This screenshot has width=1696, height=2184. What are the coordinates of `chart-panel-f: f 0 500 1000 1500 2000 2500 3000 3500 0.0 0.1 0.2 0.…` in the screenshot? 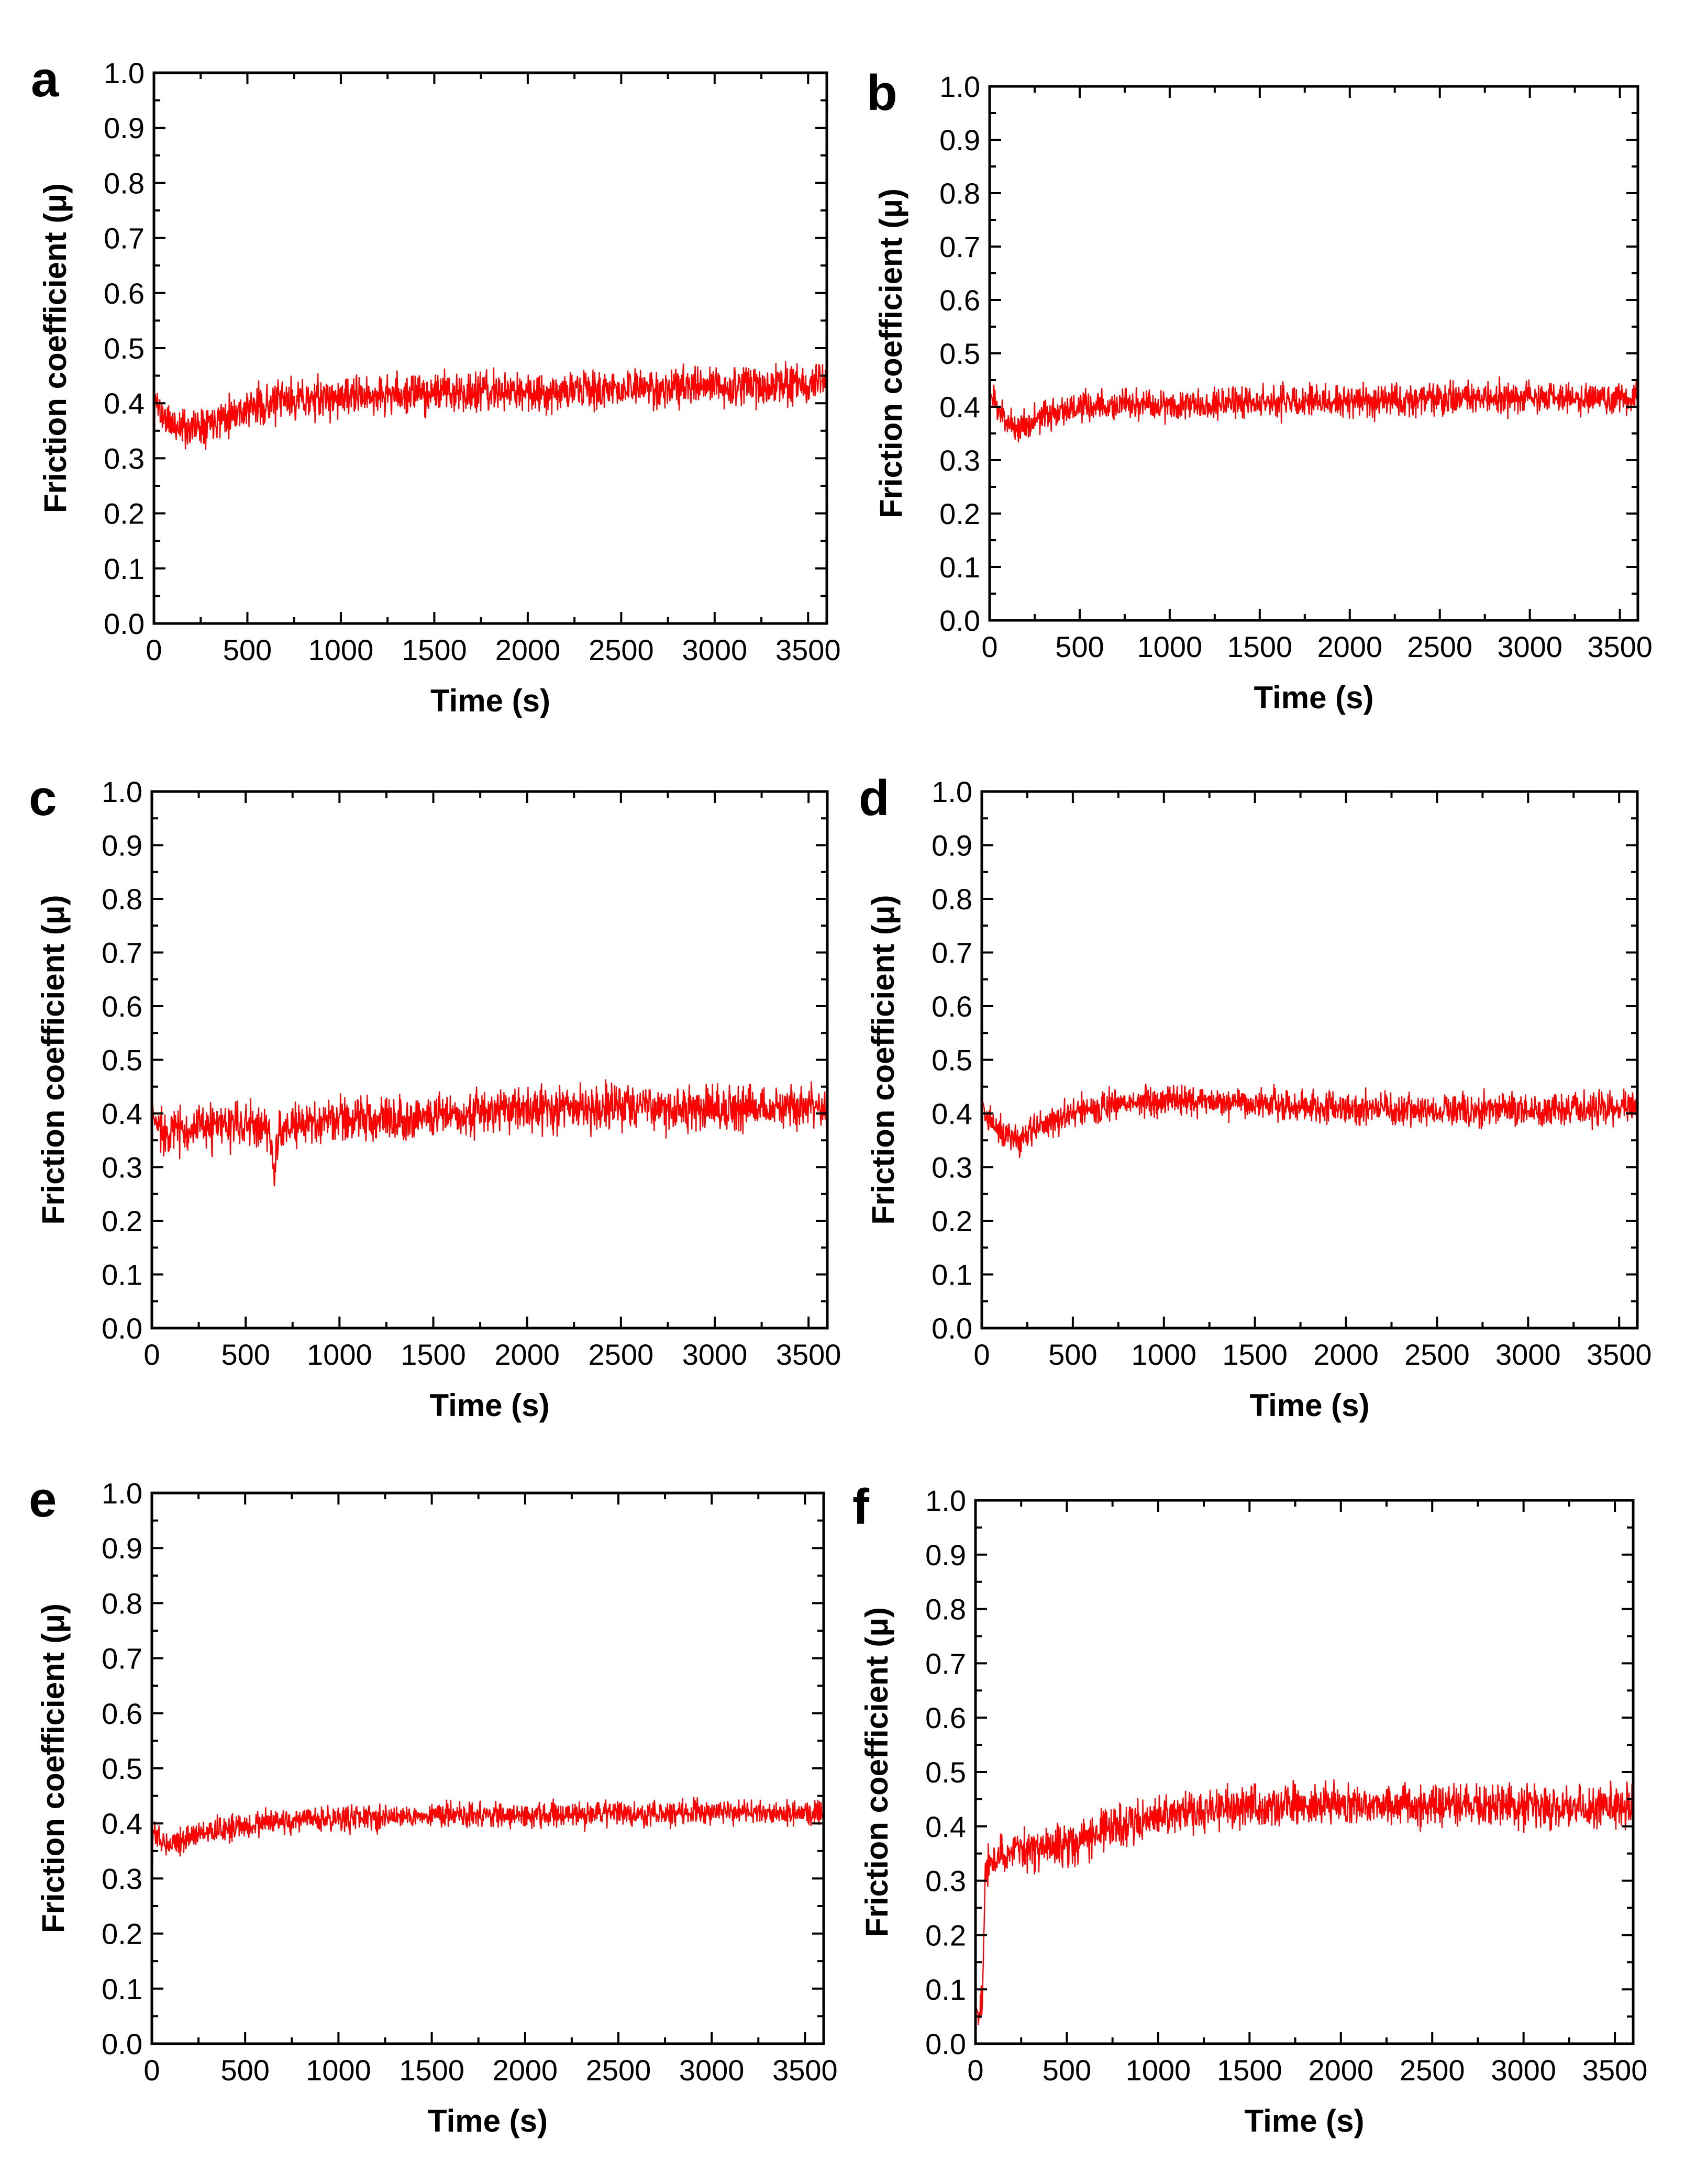 It's located at (1250, 1809).